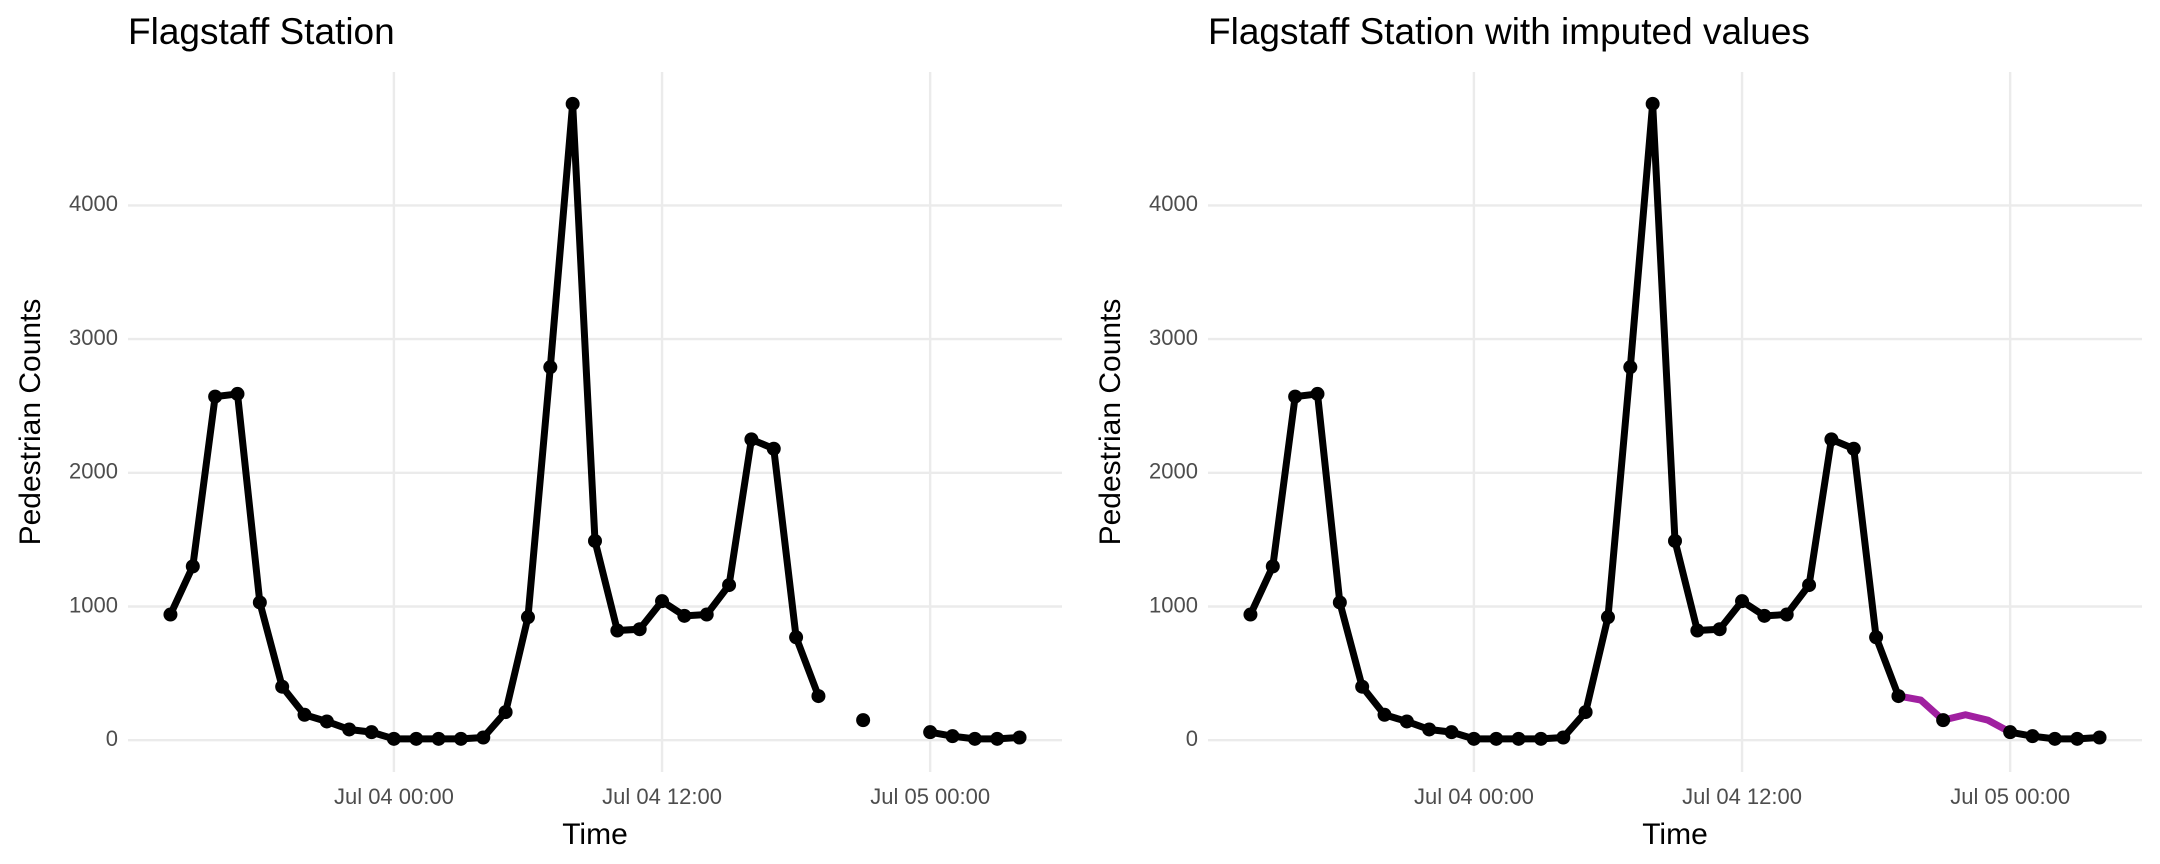 This screenshot has height=864, width=2160. What do you see at coordinates (1509, 31) in the screenshot?
I see `chart-title: Flagstaff Station with imputed values` at bounding box center [1509, 31].